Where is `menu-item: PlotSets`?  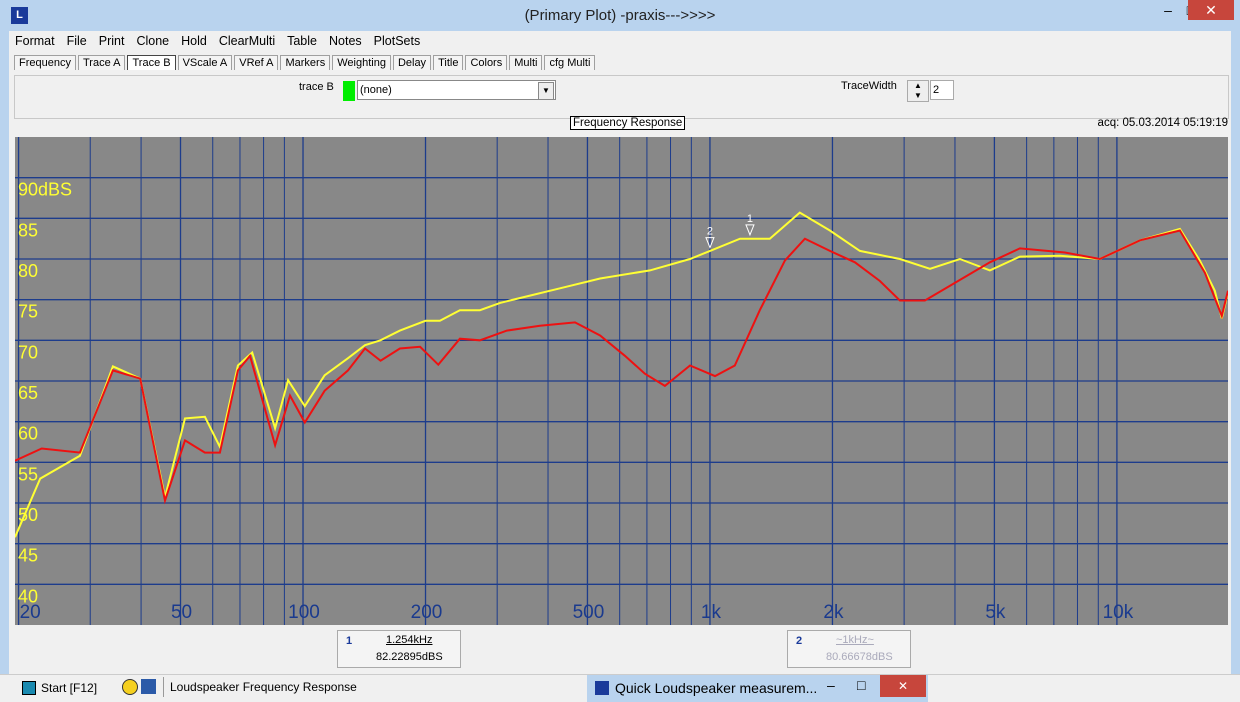
menu-item: PlotSets is located at coordinates (397, 41).